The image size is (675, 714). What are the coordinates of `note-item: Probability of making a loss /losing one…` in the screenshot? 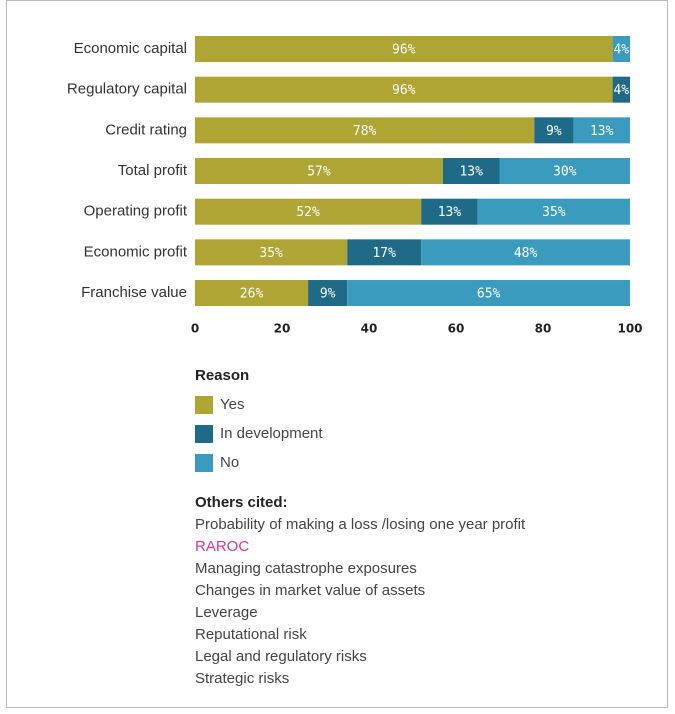 It's located at (360, 524).